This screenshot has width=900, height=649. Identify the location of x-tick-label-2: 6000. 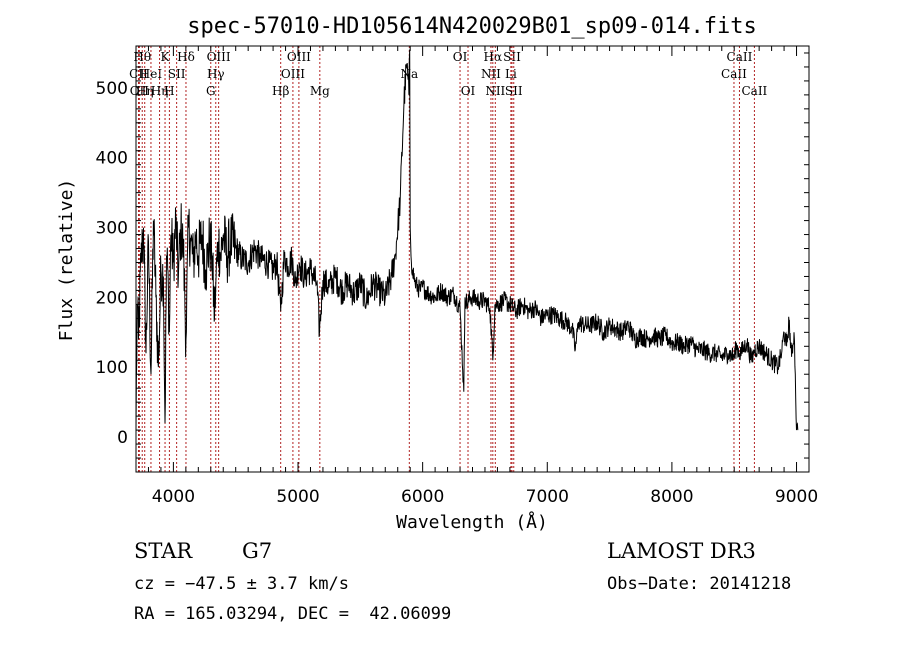
(422, 497).